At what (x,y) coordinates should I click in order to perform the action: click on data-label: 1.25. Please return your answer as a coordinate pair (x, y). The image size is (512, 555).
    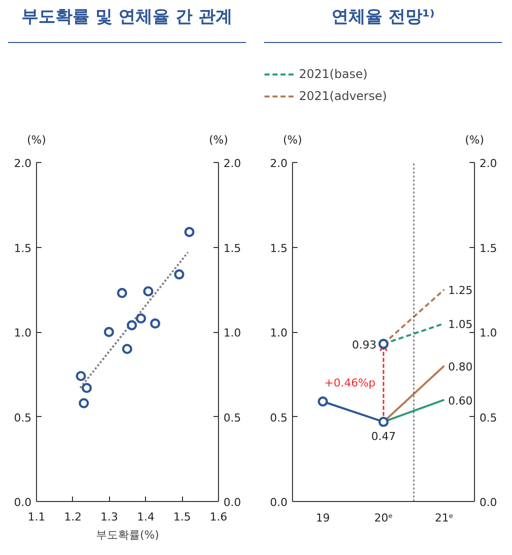
    Looking at the image, I should click on (460, 291).